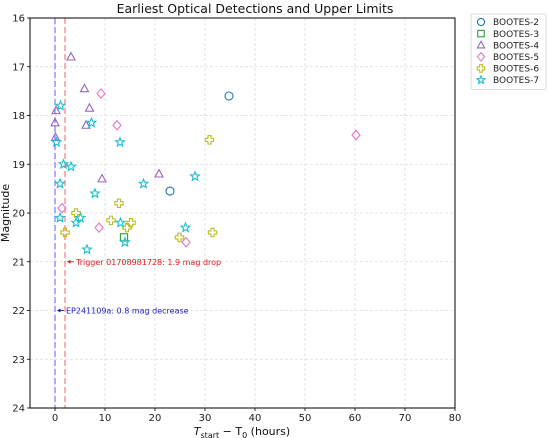 This screenshot has width=550, height=438. I want to click on x-axis-label: Tstart − T0 (hours), so click(242, 431).